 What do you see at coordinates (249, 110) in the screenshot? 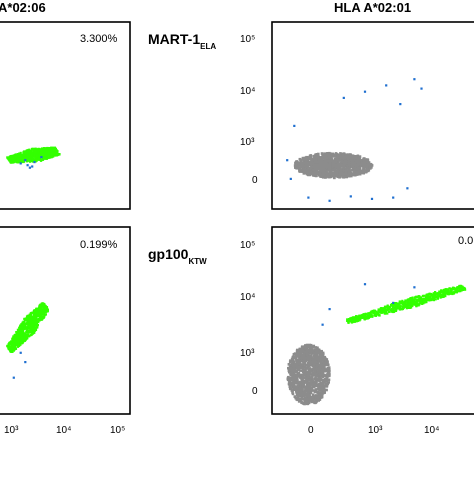
I see `y-axis-a0201-mart1: 10⁵ 10⁴ 10³ 0` at bounding box center [249, 110].